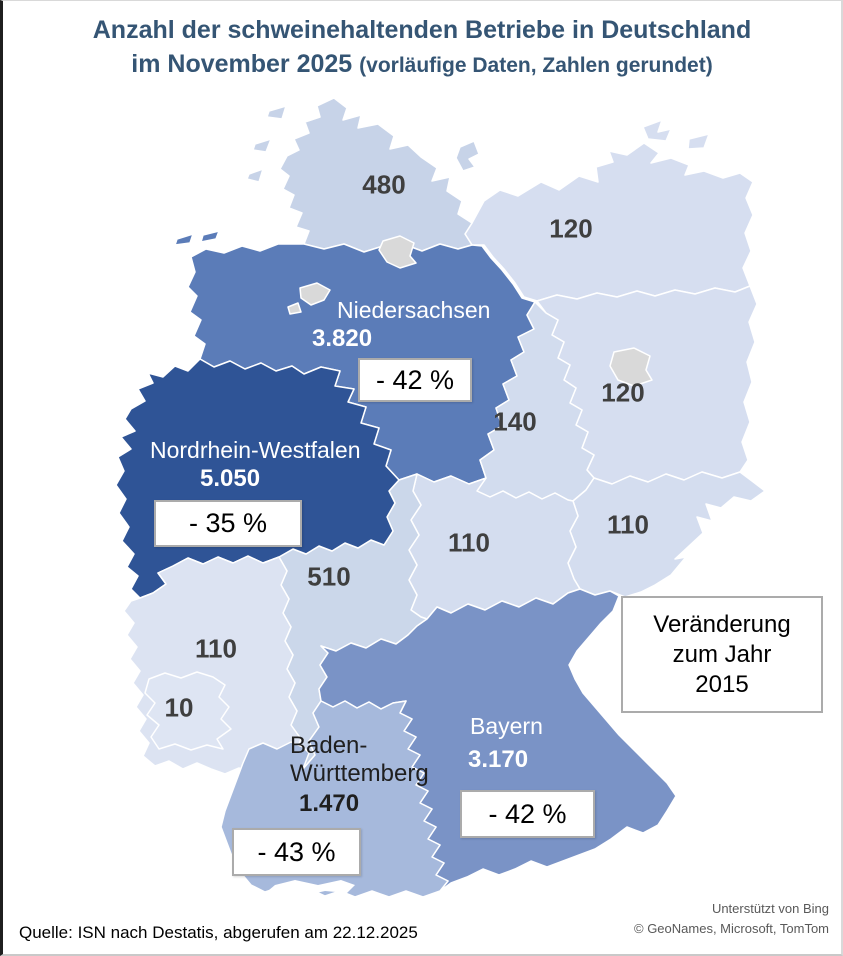 This screenshot has width=843, height=956. I want to click on state-mecklenburg-vorpommern-shape, so click(609, 222).